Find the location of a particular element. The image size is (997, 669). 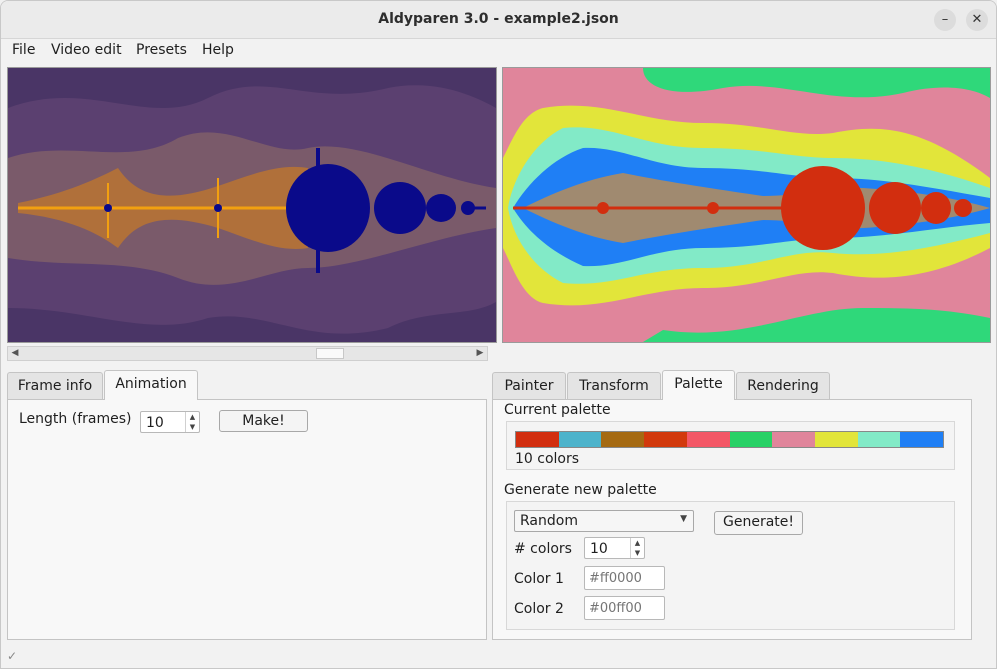

menu-help: Help is located at coordinates (218, 50).